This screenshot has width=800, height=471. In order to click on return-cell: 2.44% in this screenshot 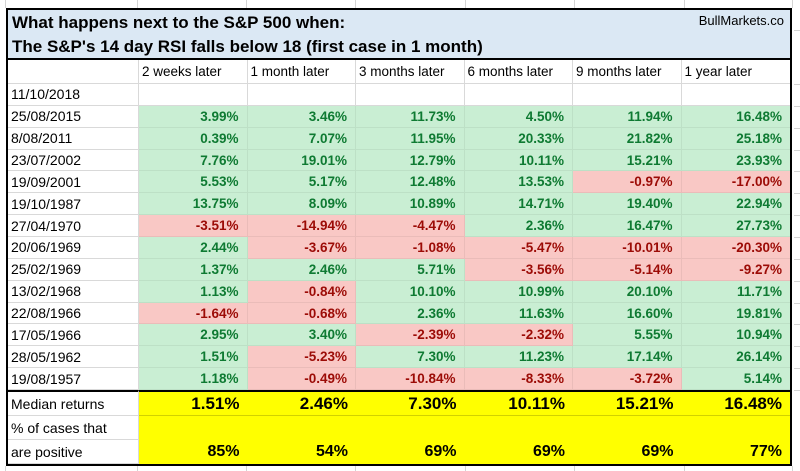, I will do `click(193, 248)`.